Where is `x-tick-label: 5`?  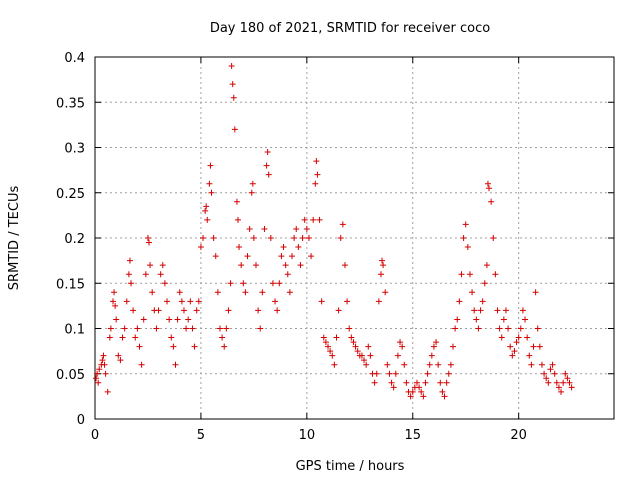 x-tick-label: 5 is located at coordinates (201, 435).